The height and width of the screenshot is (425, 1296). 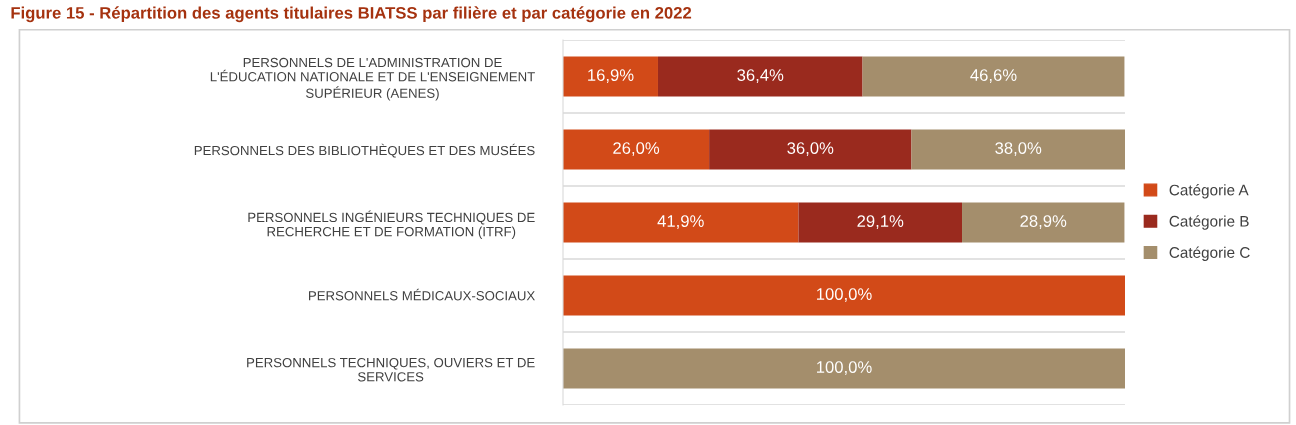 What do you see at coordinates (364, 150) in the screenshot?
I see `y-tick-label: PERSONNELS DES BIBLIOTHÈQUES ET DES MUSÉES` at bounding box center [364, 150].